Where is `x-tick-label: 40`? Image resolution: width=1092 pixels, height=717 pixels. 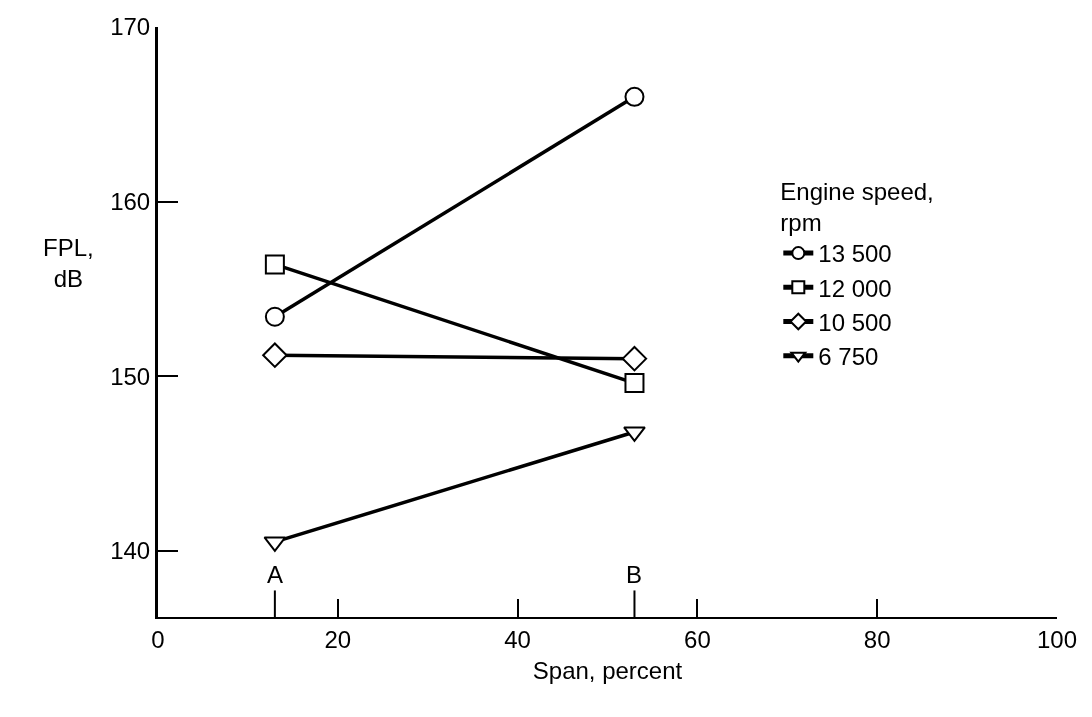
x-tick-label: 40 is located at coordinates (517, 639).